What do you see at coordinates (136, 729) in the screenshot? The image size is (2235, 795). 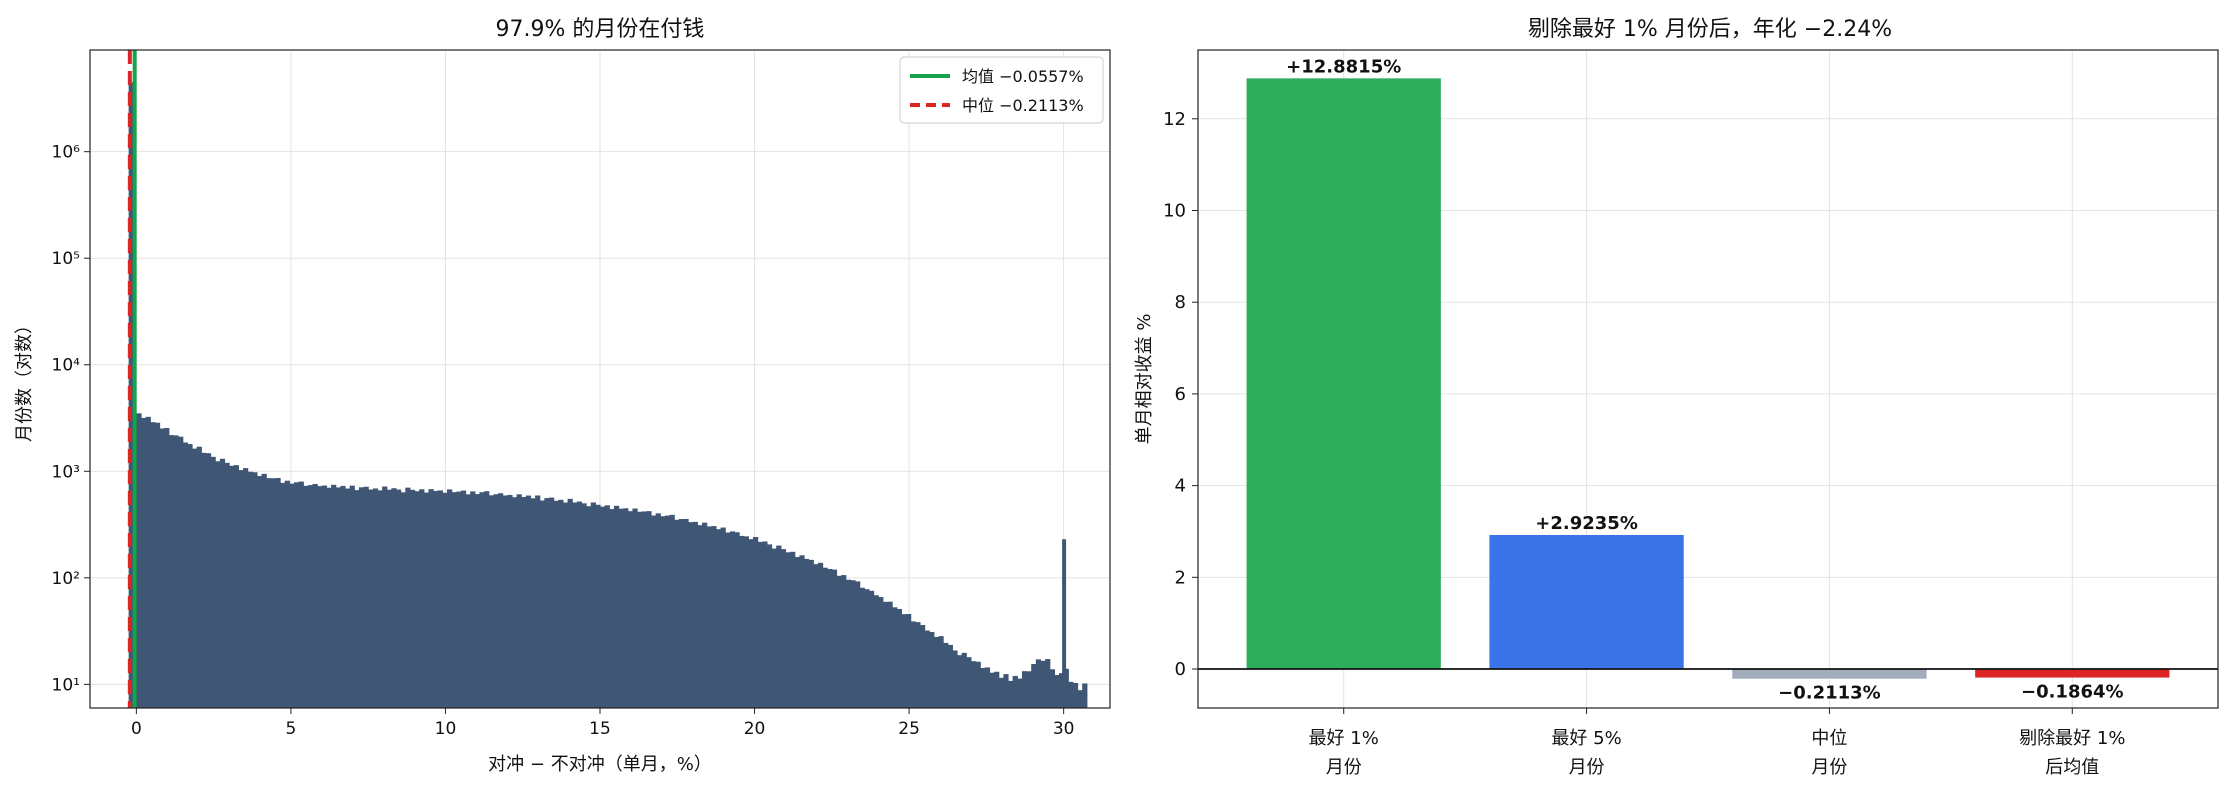 I see `histogram-x-tick-label: 0` at bounding box center [136, 729].